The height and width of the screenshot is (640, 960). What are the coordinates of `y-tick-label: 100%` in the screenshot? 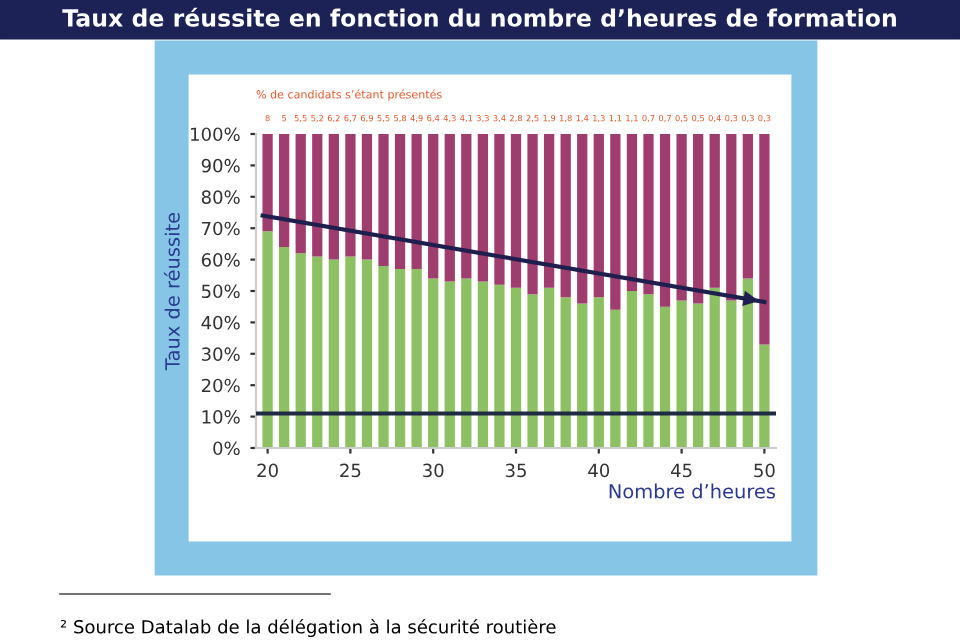 It's located at (215, 134).